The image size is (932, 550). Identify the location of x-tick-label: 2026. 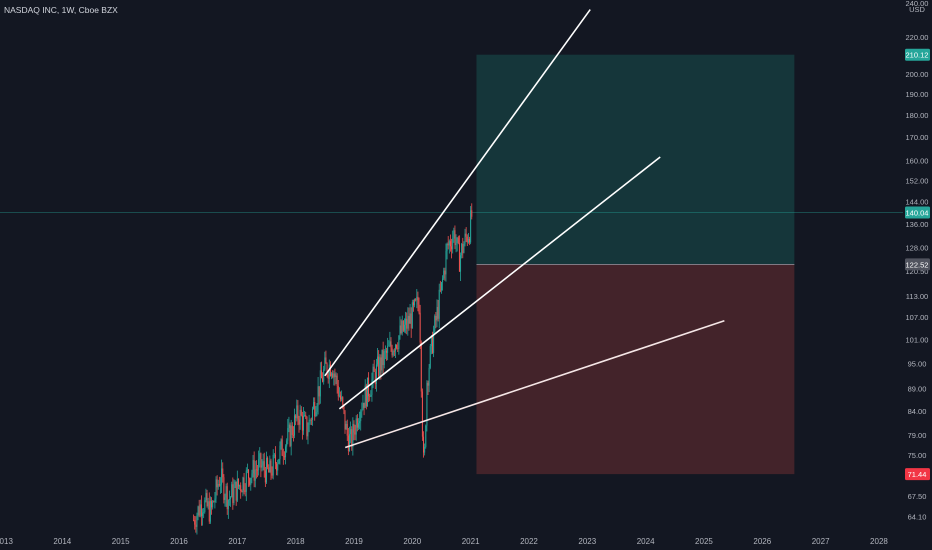
(762, 541).